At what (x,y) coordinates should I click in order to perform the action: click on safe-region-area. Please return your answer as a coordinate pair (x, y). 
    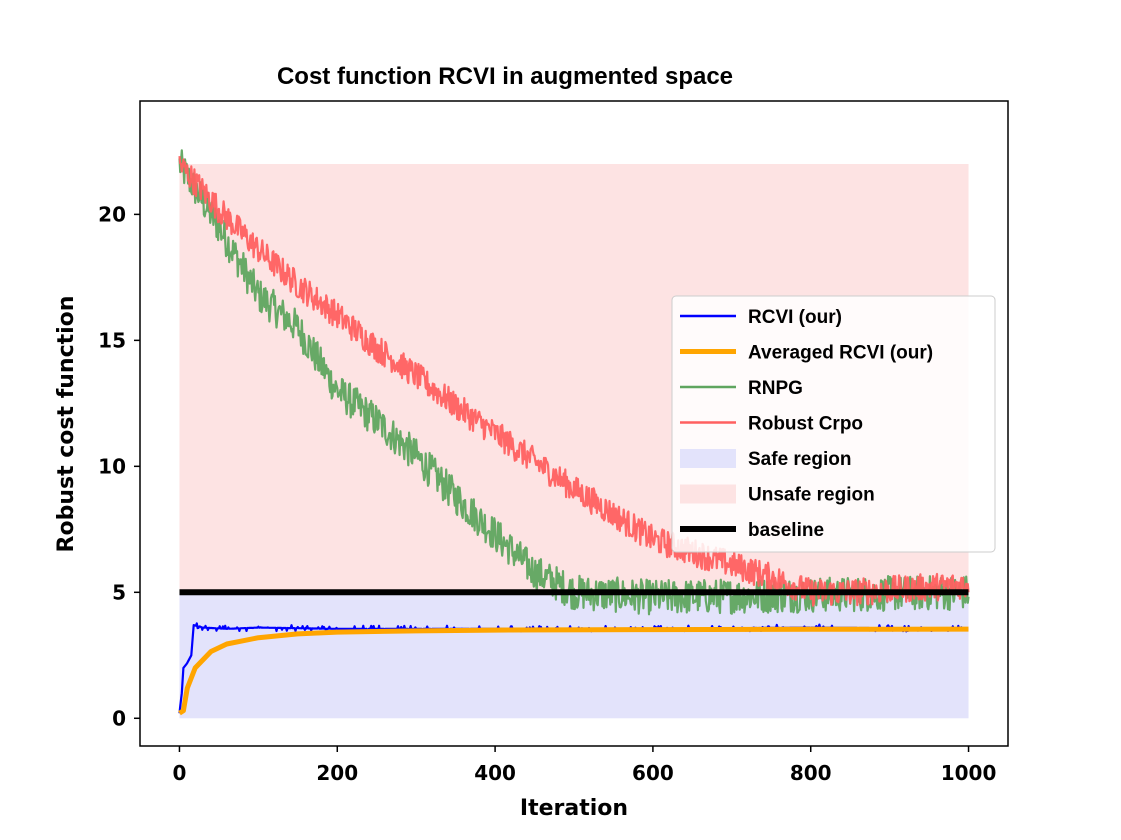
    Looking at the image, I should click on (574, 655).